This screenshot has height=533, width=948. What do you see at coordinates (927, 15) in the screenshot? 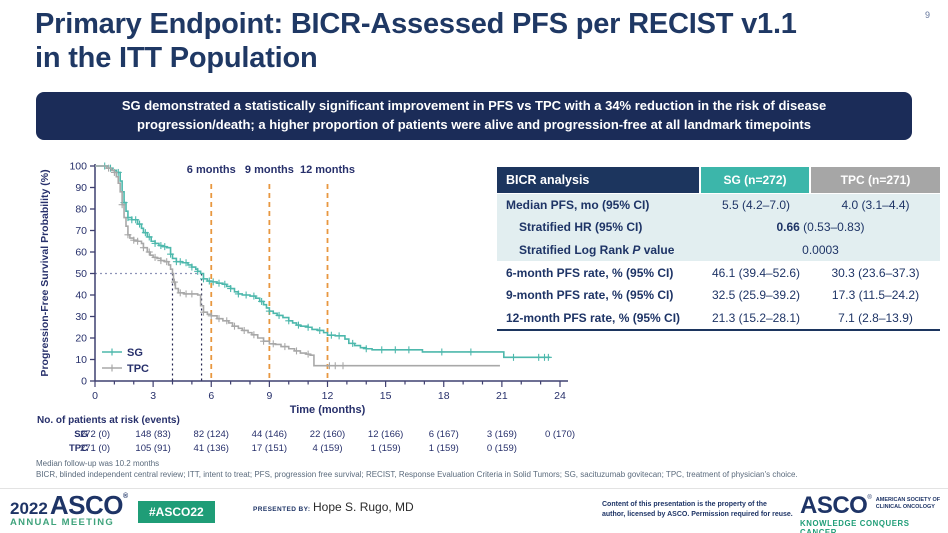
I see `page-number: 9` at bounding box center [927, 15].